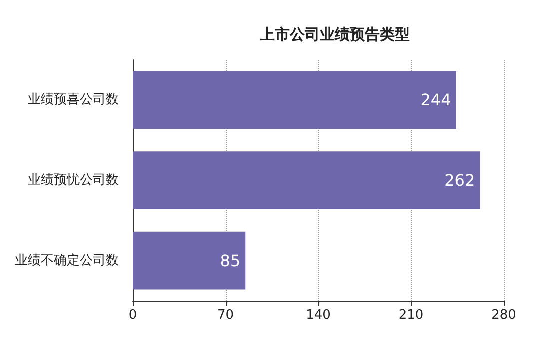 Image resolution: width=550 pixels, height=351 pixels. Describe the element at coordinates (230, 260) in the screenshot. I see `data-label: 85` at that location.